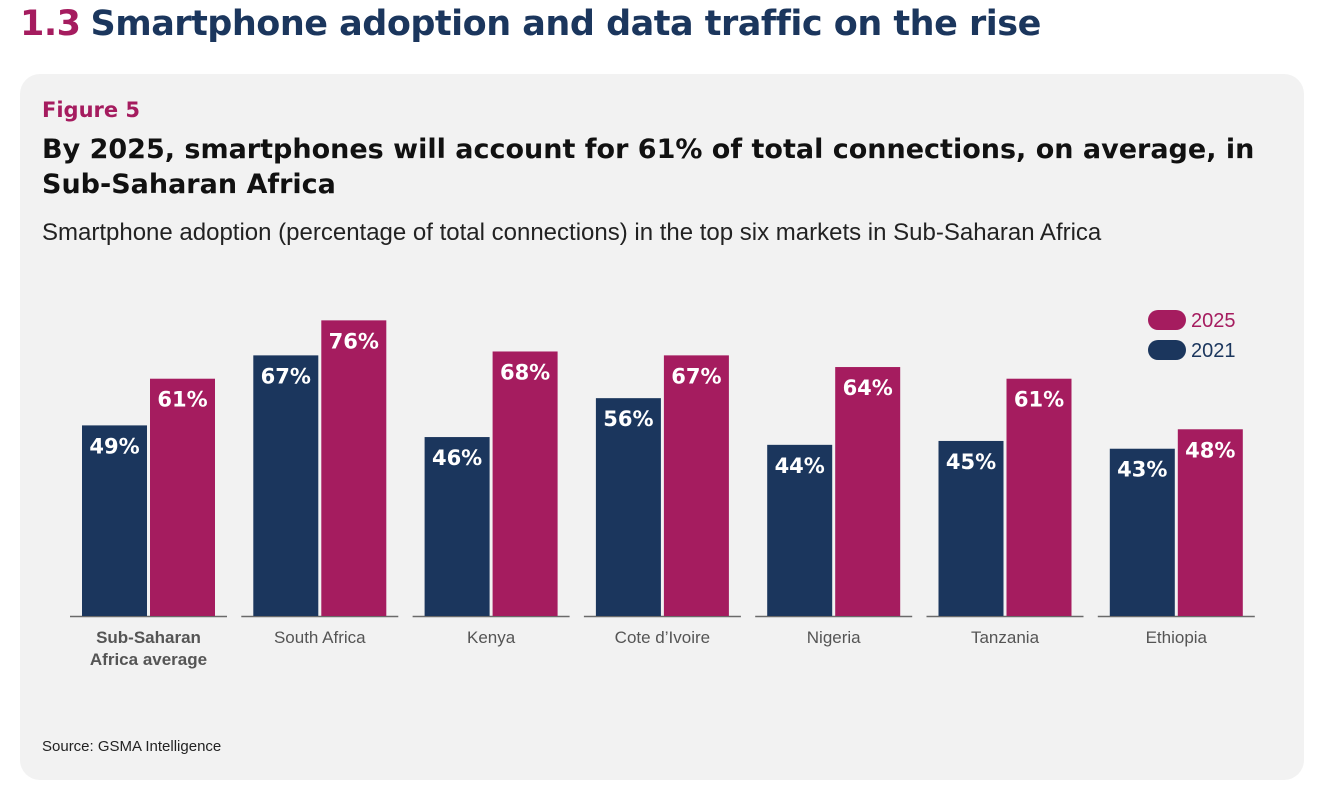 This screenshot has height=790, width=1330. Describe the element at coordinates (971, 462) in the screenshot. I see `bar-value-label: 45%` at that location.